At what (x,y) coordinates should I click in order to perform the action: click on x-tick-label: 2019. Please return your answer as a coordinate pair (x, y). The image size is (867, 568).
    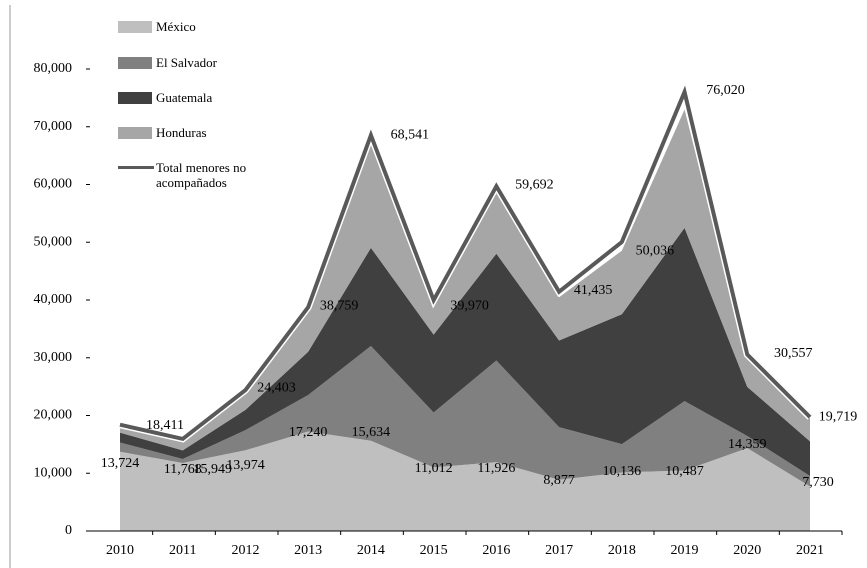
    Looking at the image, I should click on (685, 550).